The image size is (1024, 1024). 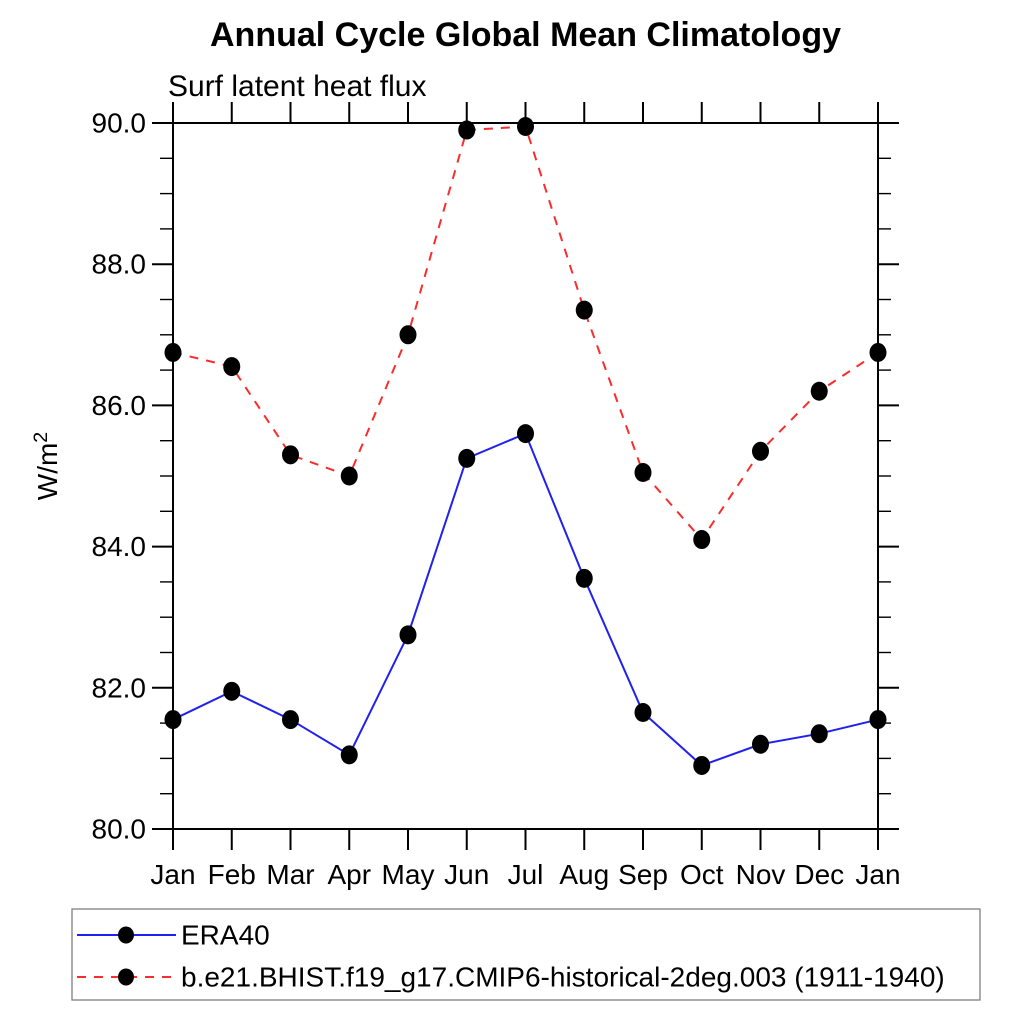 I want to click on y-axis-title: W/m2, so click(x=46, y=466).